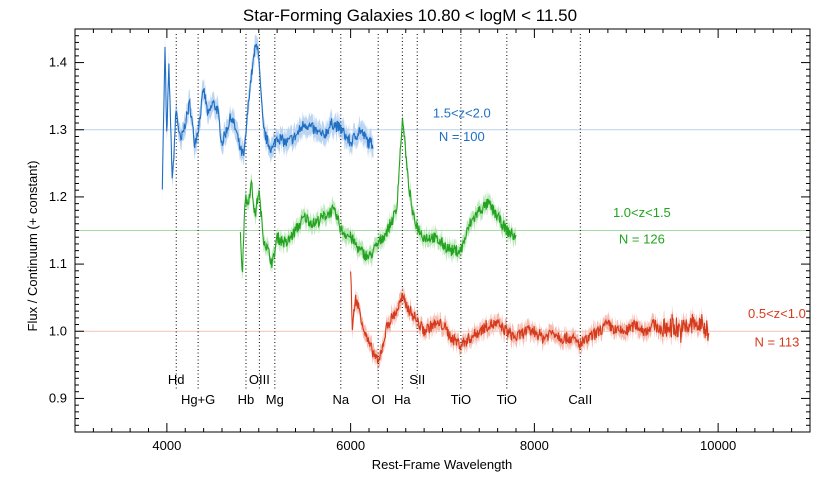 The height and width of the screenshot is (480, 828). Describe the element at coordinates (718, 445) in the screenshot. I see `x-tick-label: 10000` at that location.